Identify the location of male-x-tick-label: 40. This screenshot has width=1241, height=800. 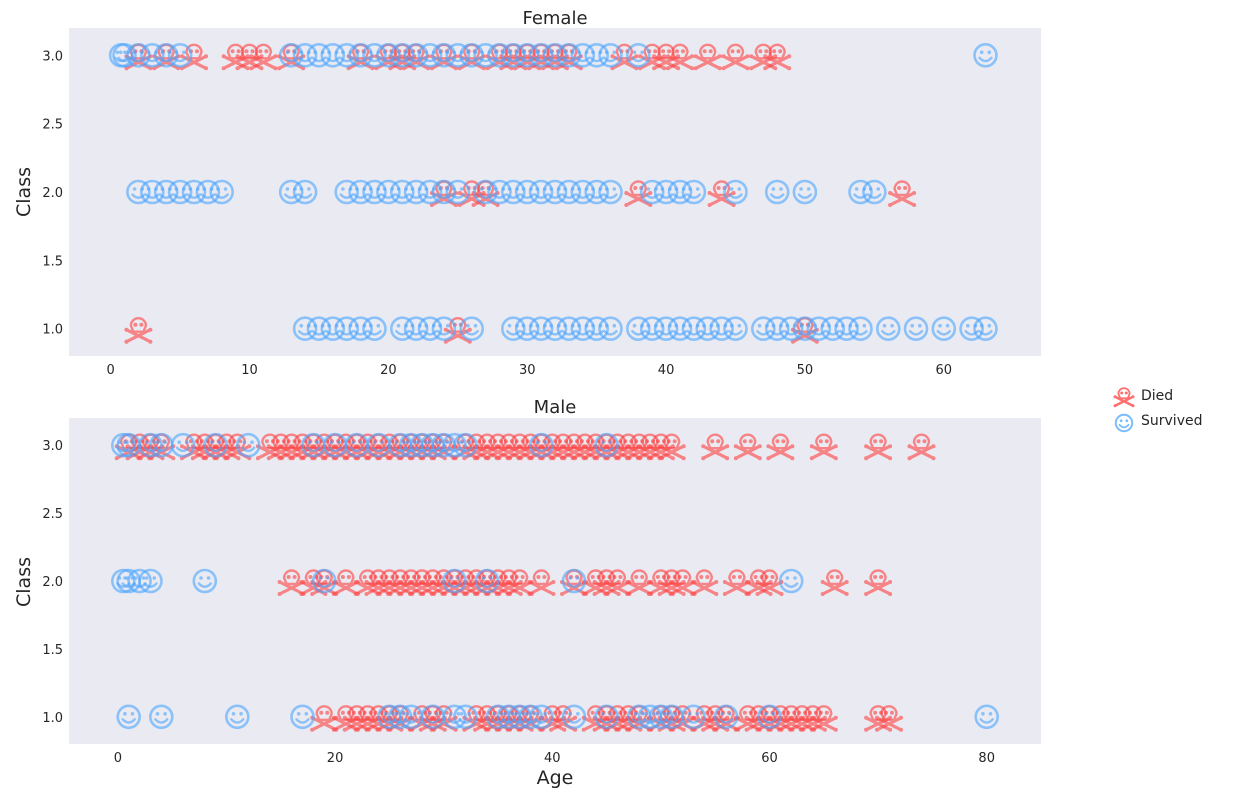
(552, 758).